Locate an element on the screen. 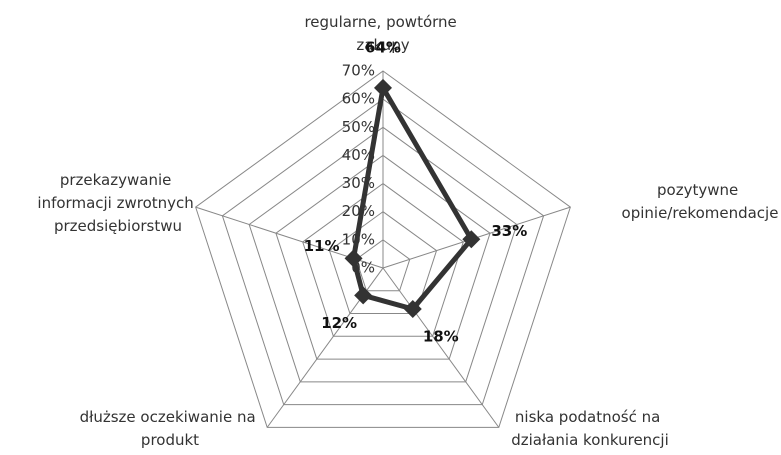  value-label: 64% is located at coordinates (383, 47).